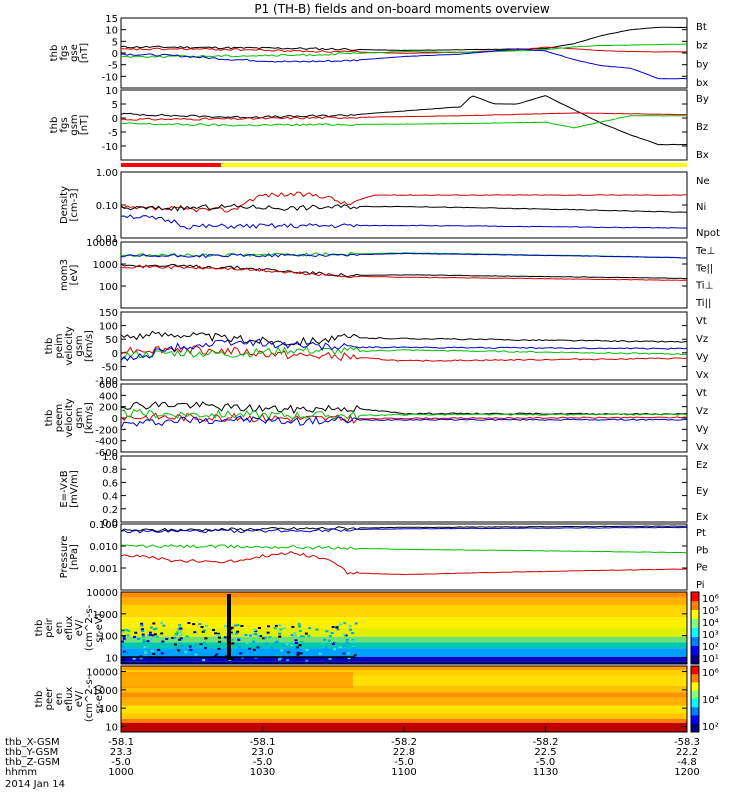 The width and height of the screenshot is (750, 800). Describe the element at coordinates (262, 752) in the screenshot. I see `x-tick-label: 23.0` at that location.